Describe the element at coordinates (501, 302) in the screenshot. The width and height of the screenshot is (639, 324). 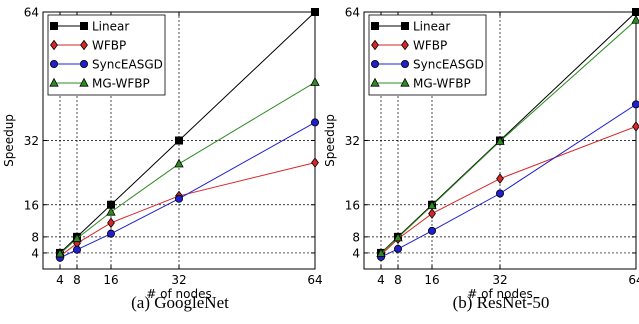
I see `subfigure-caption: (b) ResNet-50` at that location.